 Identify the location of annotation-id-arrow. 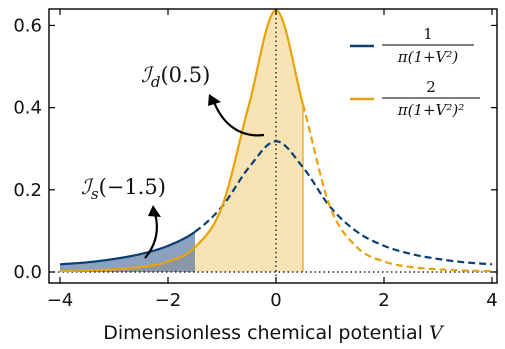
(238, 119).